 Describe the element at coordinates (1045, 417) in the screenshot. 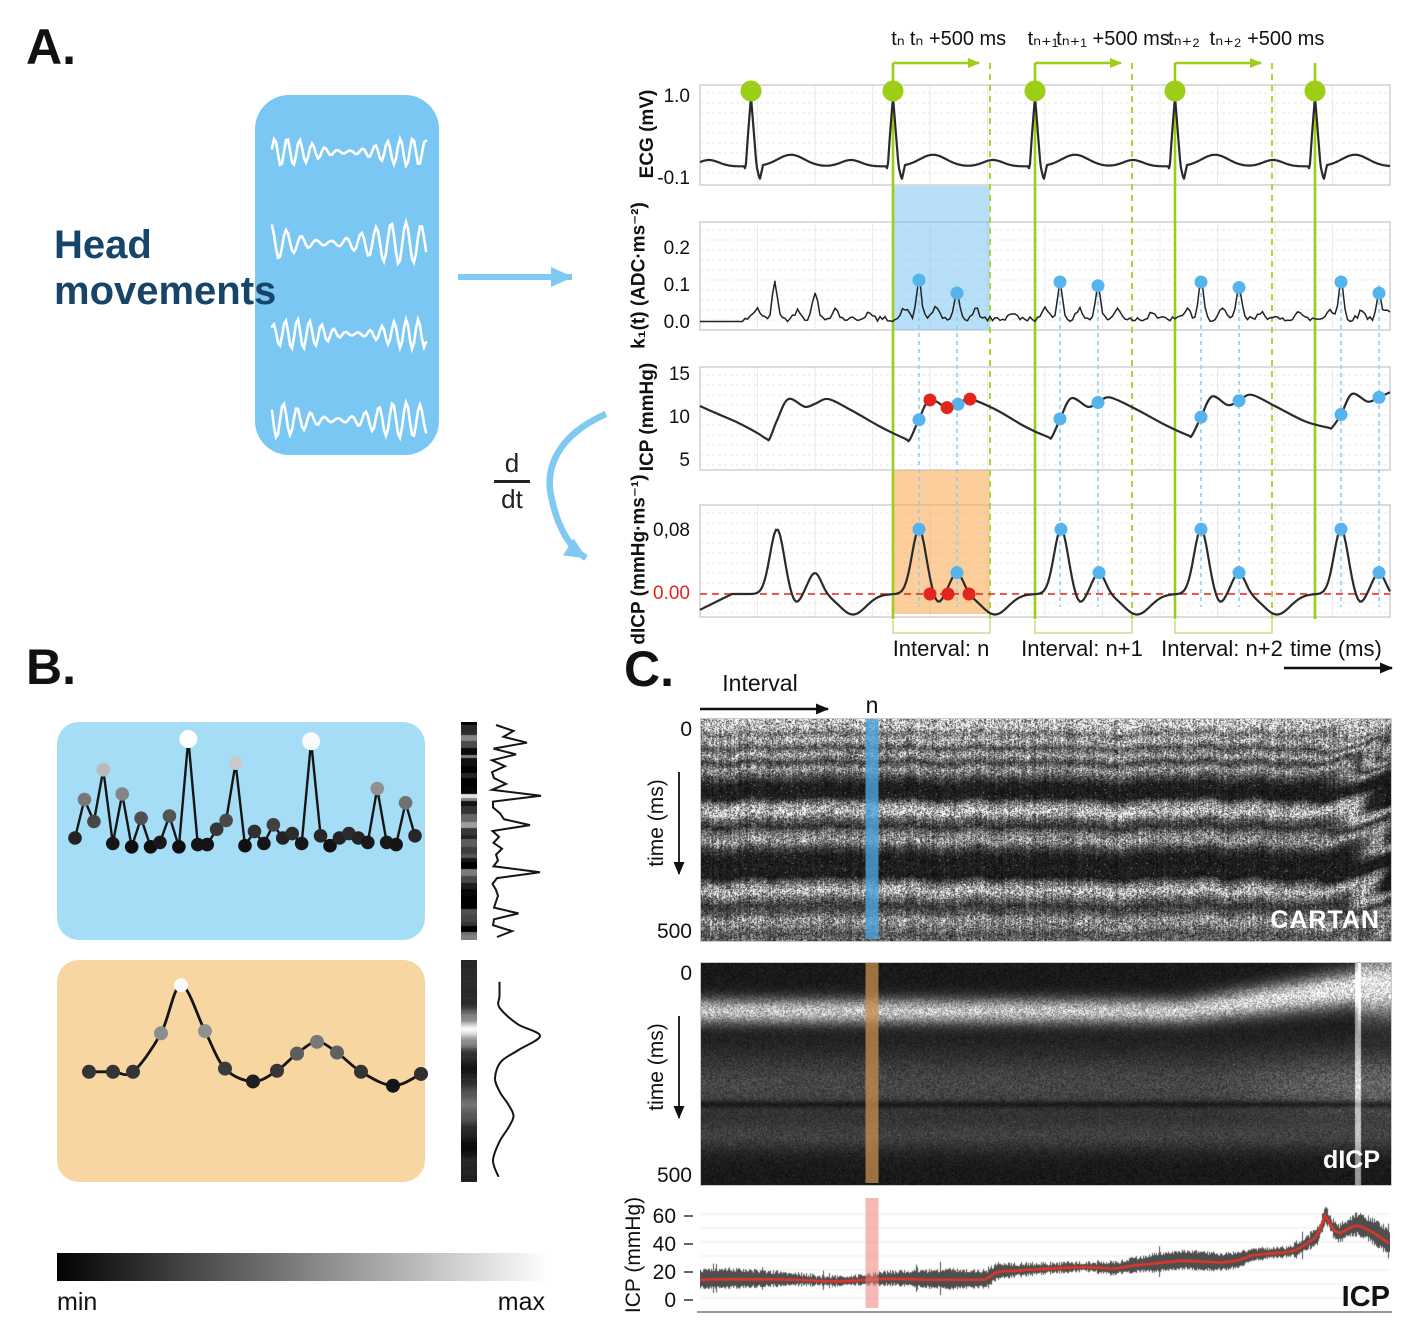

I see `icp-trace` at that location.